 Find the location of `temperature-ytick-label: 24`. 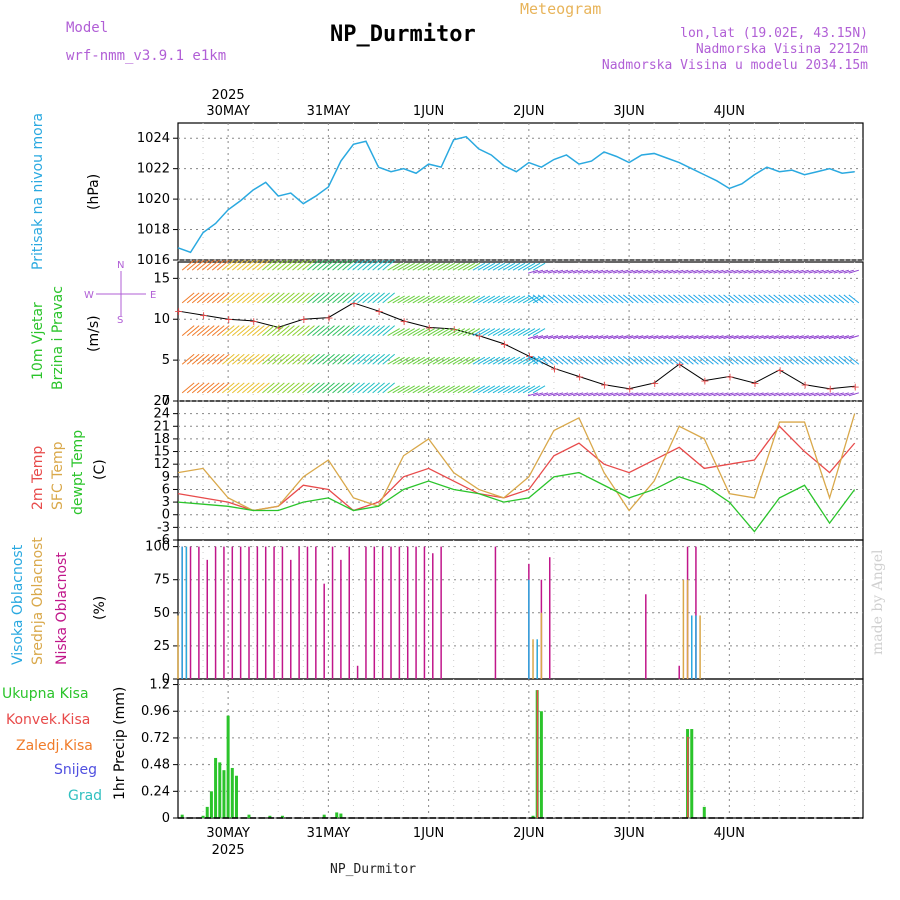

temperature-ytick-label: 24 is located at coordinates (161, 414).